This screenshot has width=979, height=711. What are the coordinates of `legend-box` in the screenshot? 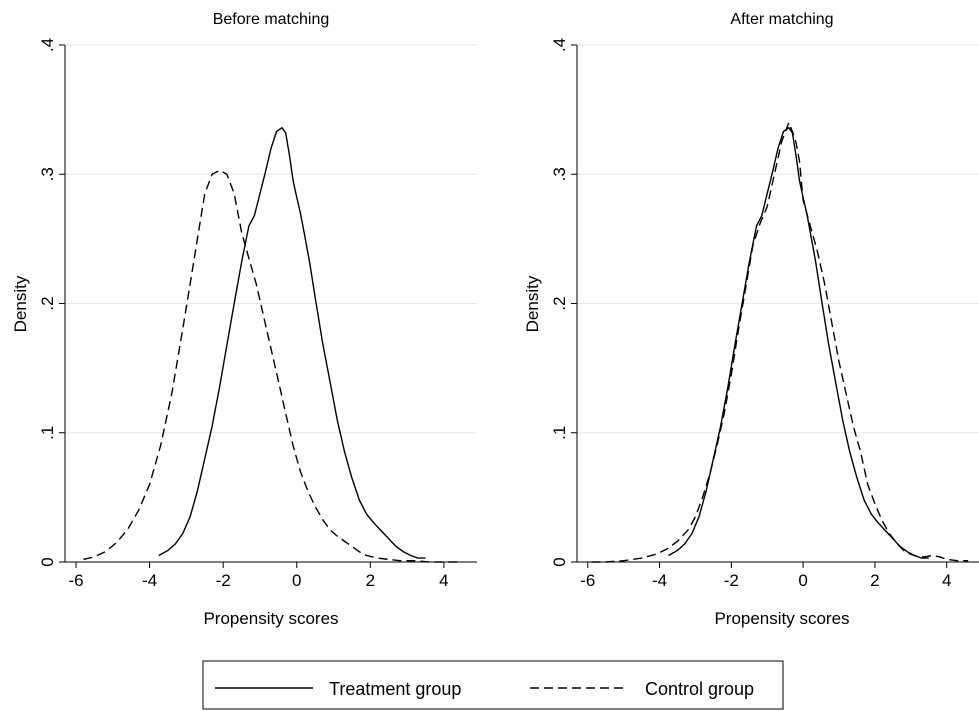 It's located at (493, 685).